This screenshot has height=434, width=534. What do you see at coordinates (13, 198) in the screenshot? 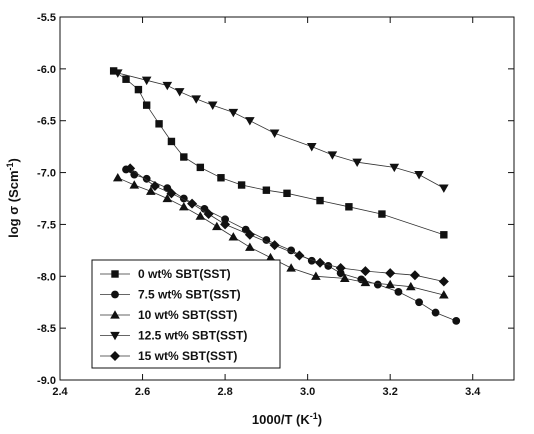
I see `y-axis-title: log σ (Scm-1)` at bounding box center [13, 198].